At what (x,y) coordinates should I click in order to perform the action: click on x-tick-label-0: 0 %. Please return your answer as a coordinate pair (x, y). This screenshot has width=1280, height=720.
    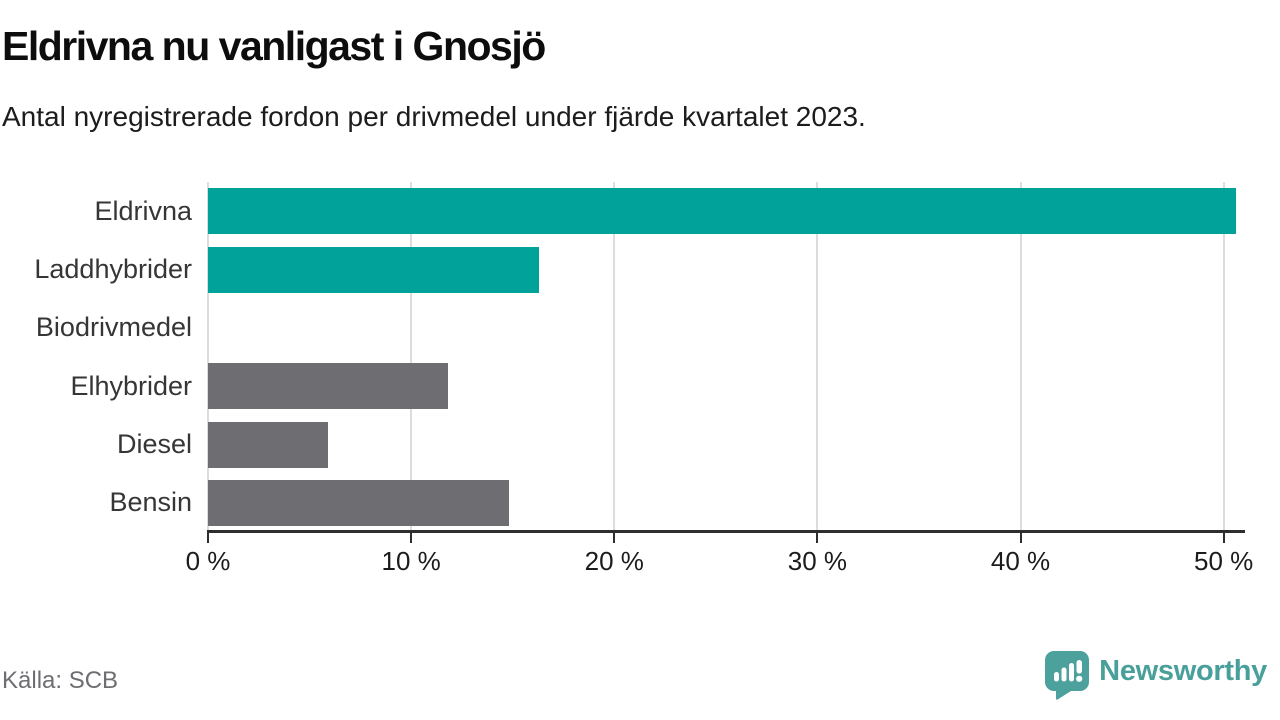
    Looking at the image, I should click on (208, 561).